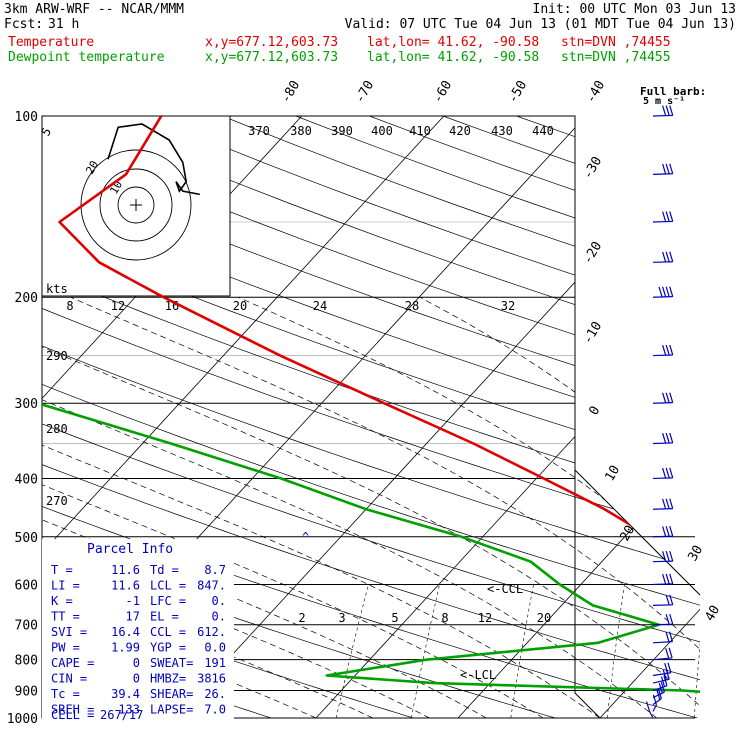  I want to click on theta-label: 440, so click(543, 131).